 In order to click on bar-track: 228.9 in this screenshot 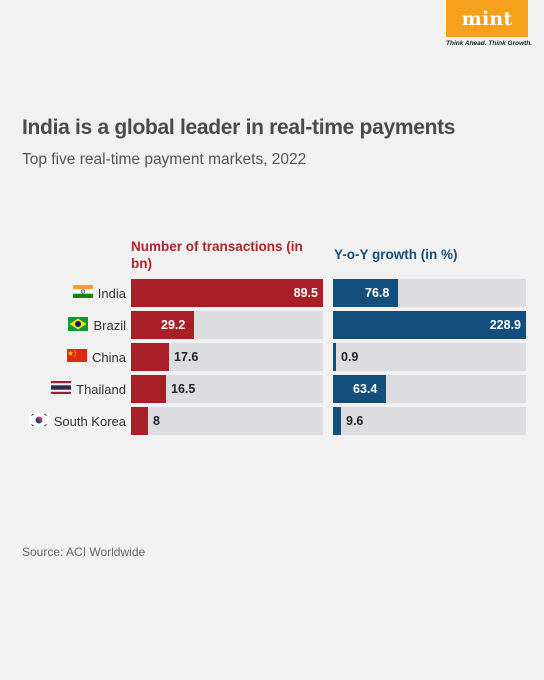, I will do `click(429, 325)`.